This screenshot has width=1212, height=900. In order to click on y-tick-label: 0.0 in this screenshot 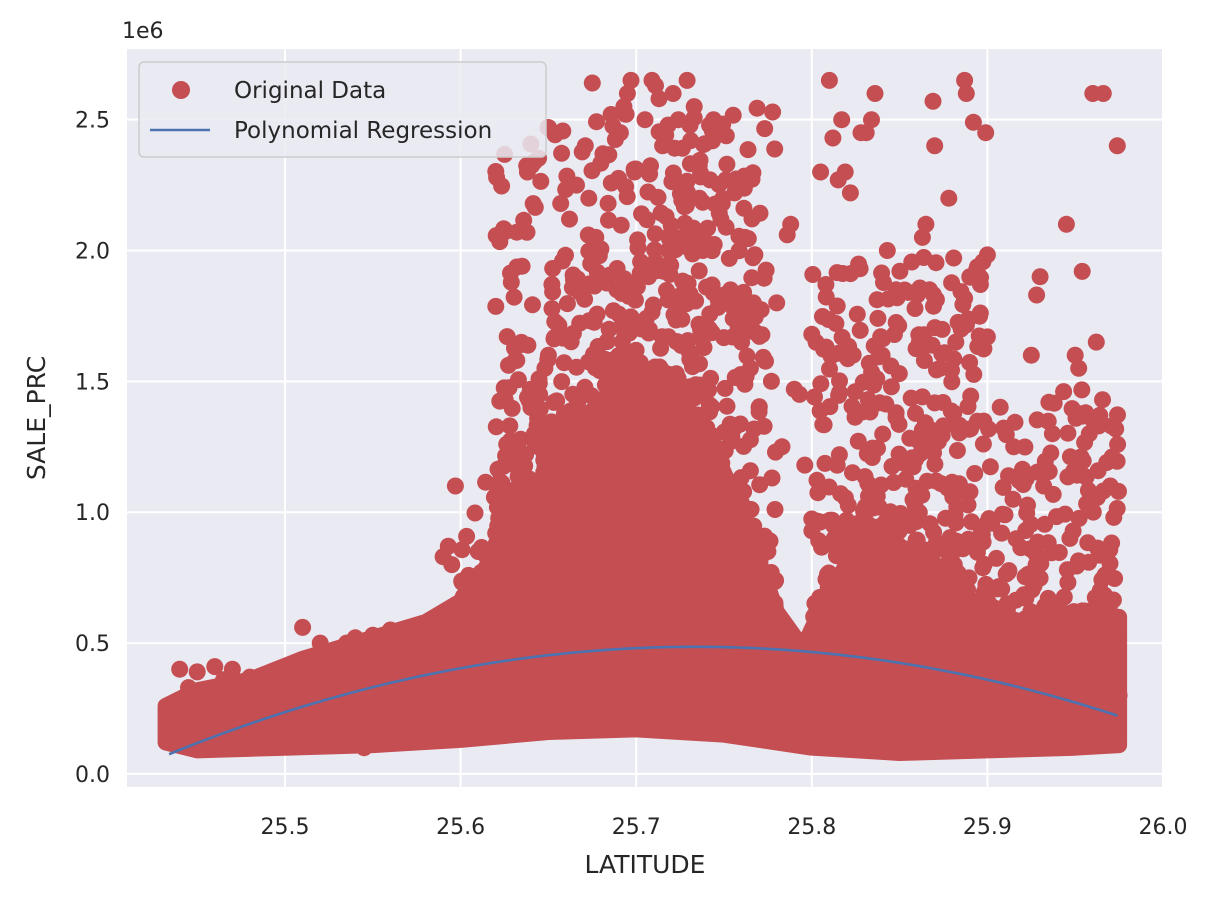, I will do `click(92, 775)`.